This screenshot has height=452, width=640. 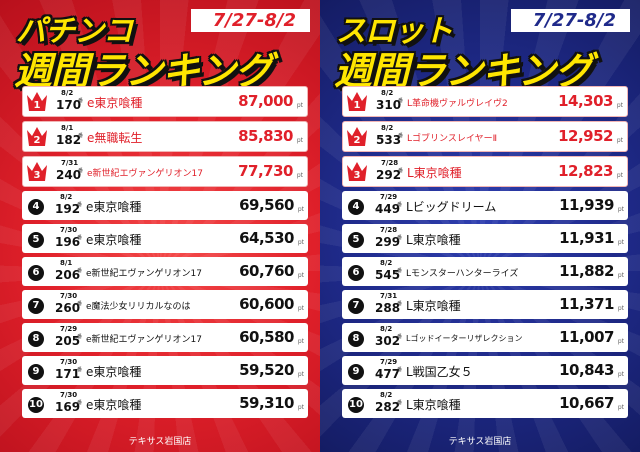 What do you see at coordinates (250, 20) in the screenshot?
I see `pachinko-date-range: 7/27-8/2` at bounding box center [250, 20].